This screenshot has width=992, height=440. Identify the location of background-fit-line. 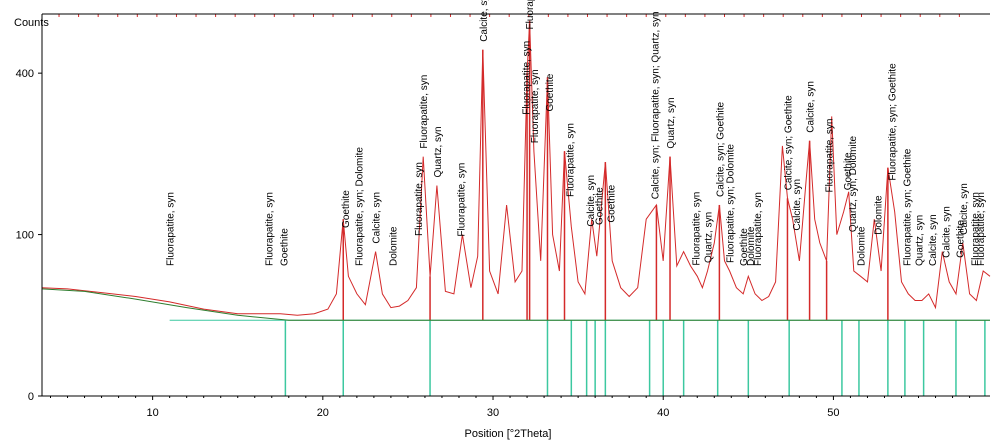
(515, 304).